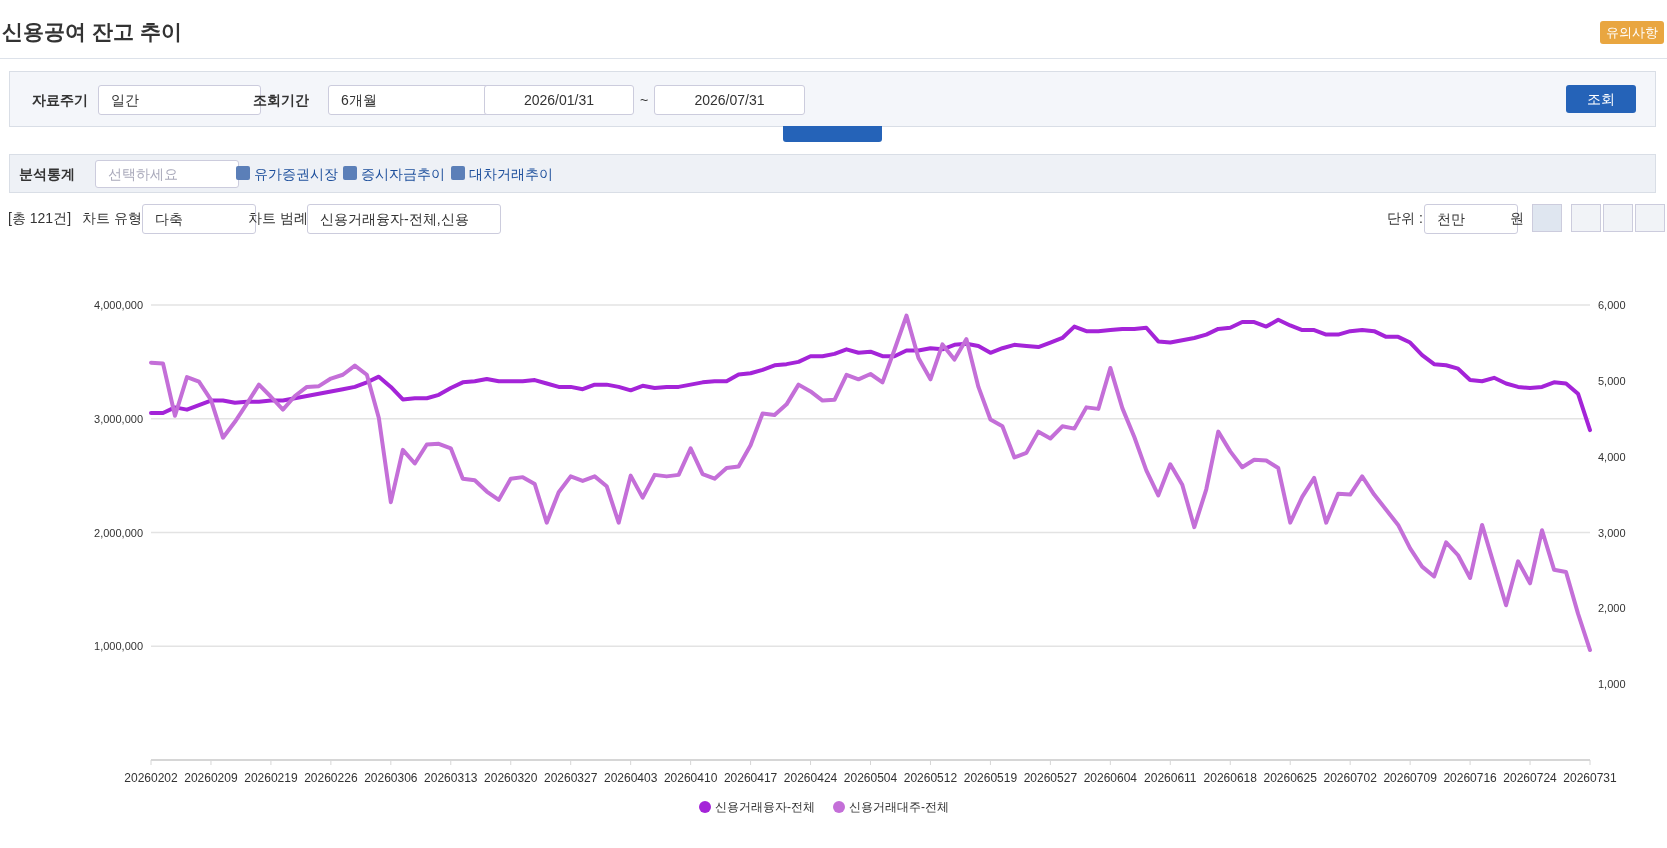  I want to click on line-series, so click(870, 375).